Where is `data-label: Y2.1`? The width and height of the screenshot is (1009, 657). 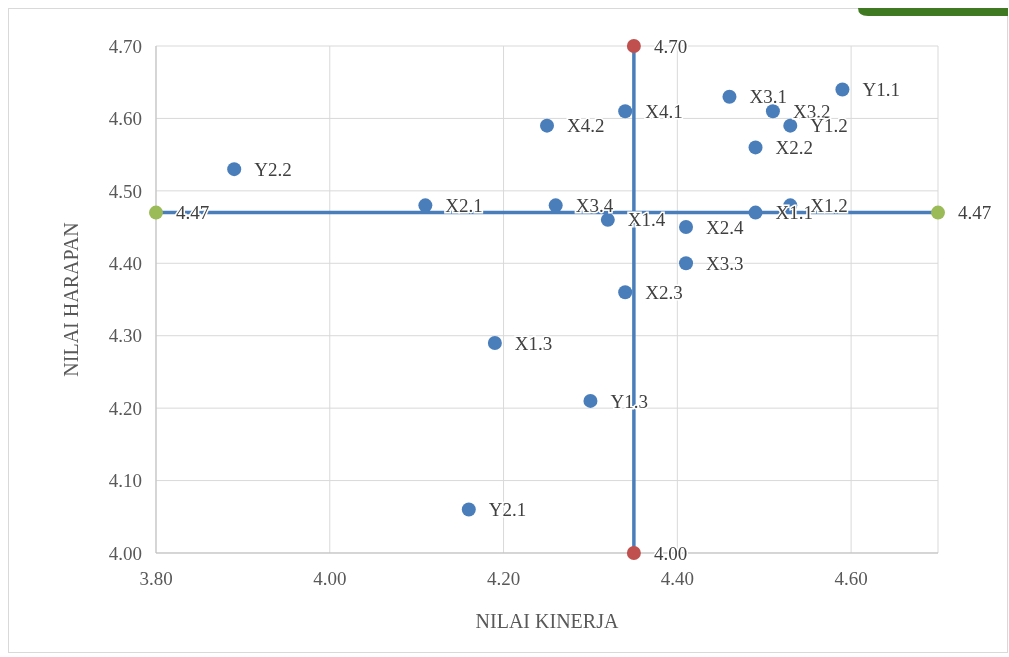
data-label: Y2.1 is located at coordinates (507, 510).